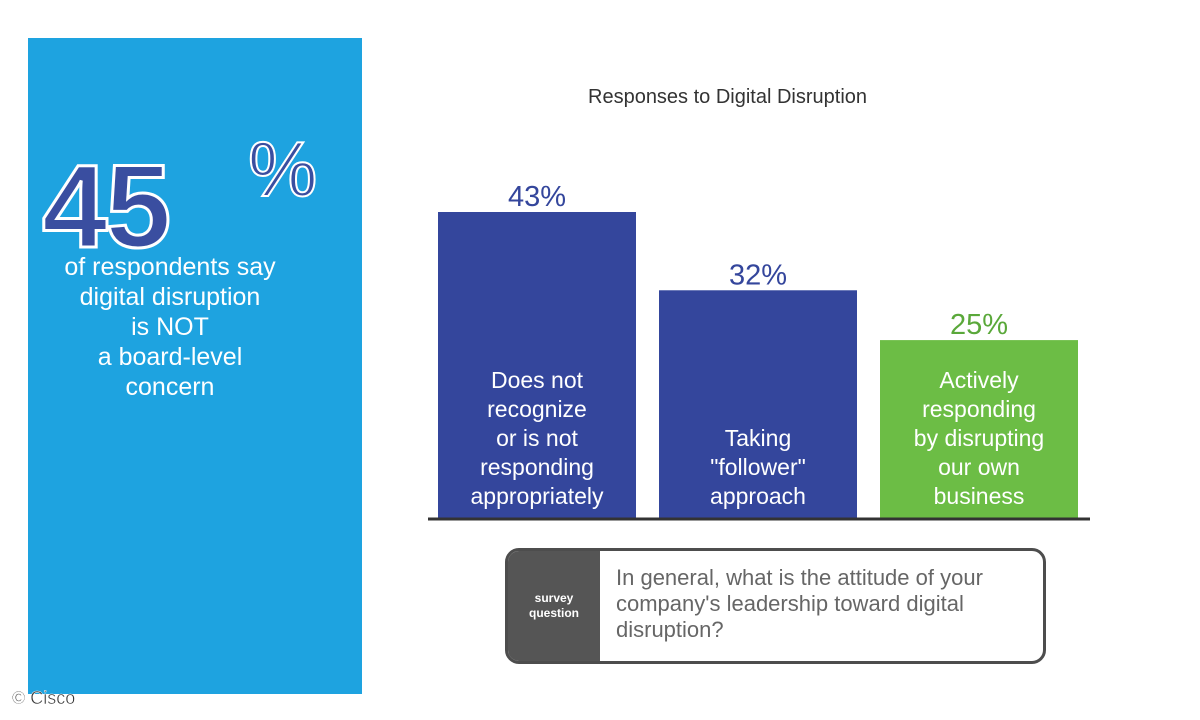  I want to click on survey-question-label: survey question, so click(554, 606).